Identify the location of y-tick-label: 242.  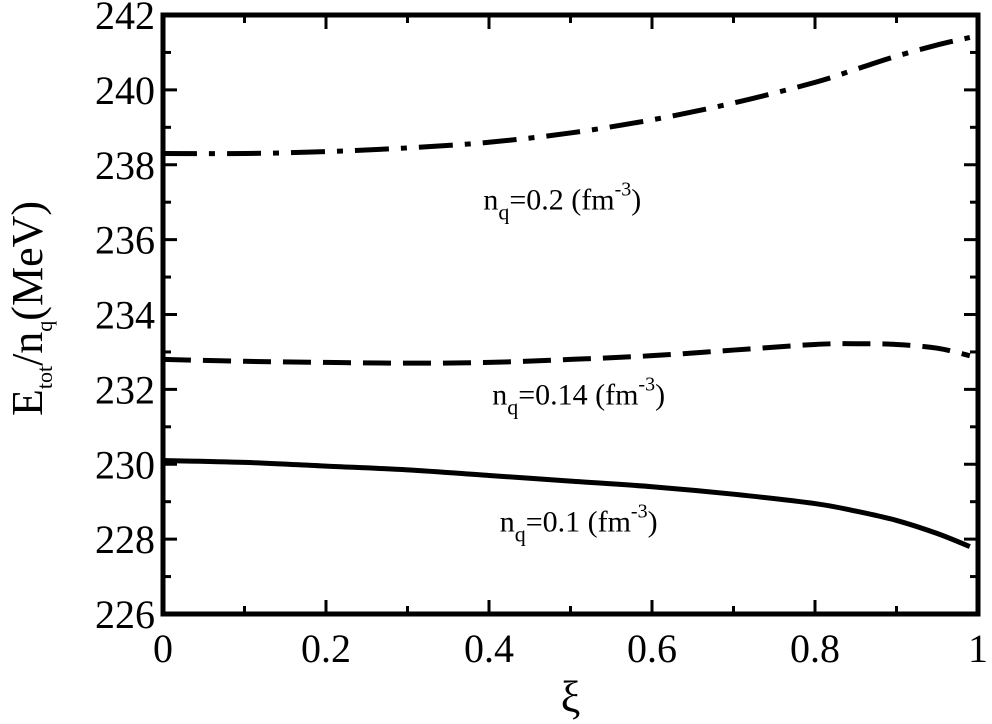
(125, 19).